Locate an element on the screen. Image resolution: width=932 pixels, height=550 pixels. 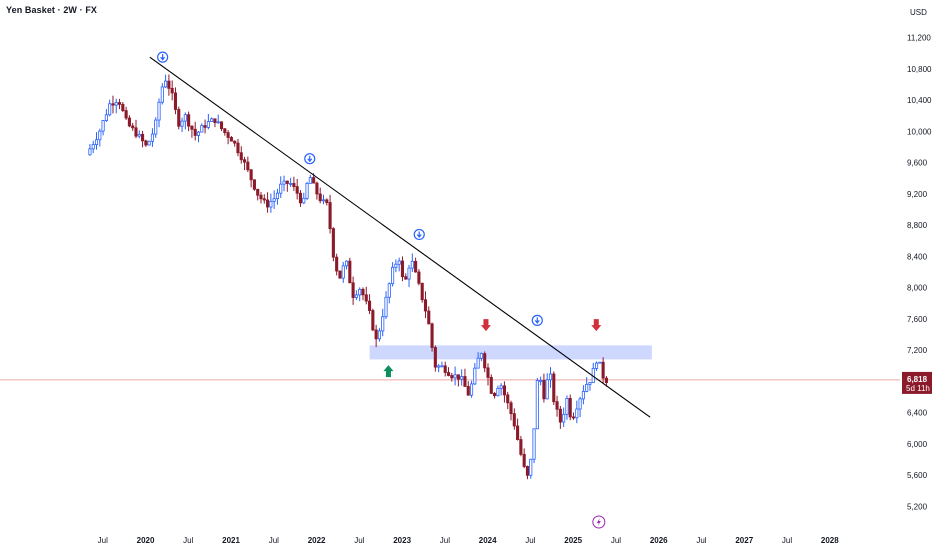
y-tick-label: 11,200 is located at coordinates (919, 38).